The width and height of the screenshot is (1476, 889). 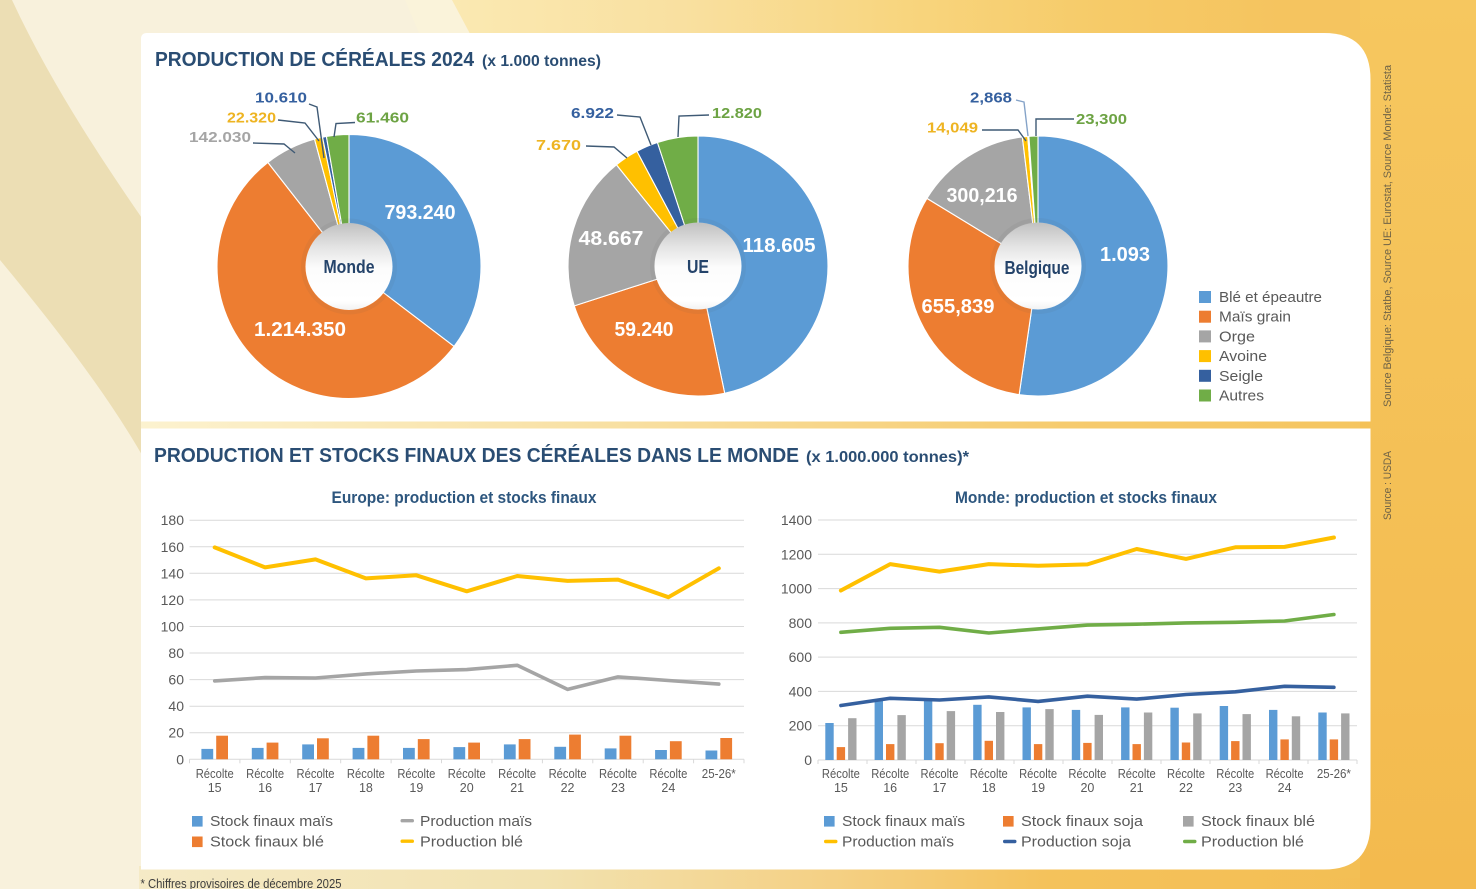 What do you see at coordinates (801, 726) in the screenshot?
I see `svg-text: 200` at bounding box center [801, 726].